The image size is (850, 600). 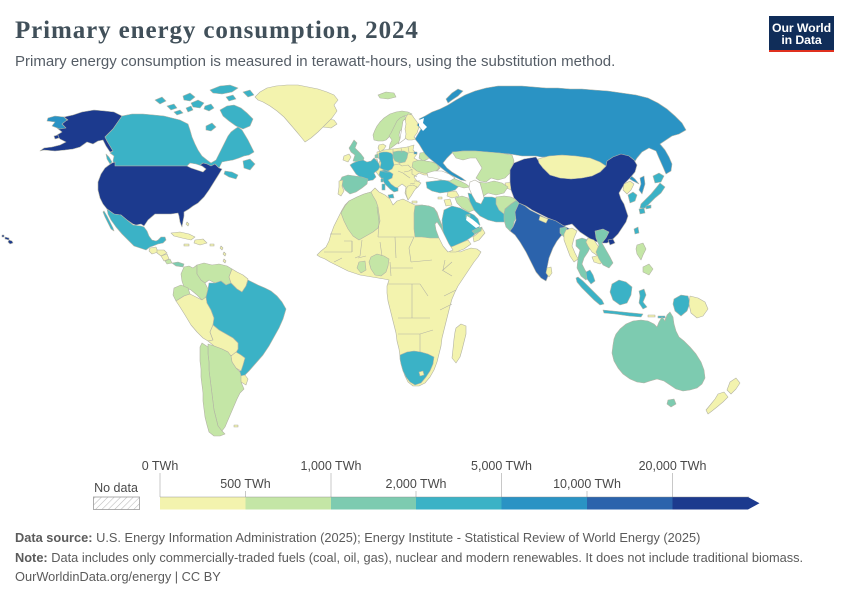 What do you see at coordinates (160, 466) in the screenshot?
I see `svg-text: 0 TWh` at bounding box center [160, 466].